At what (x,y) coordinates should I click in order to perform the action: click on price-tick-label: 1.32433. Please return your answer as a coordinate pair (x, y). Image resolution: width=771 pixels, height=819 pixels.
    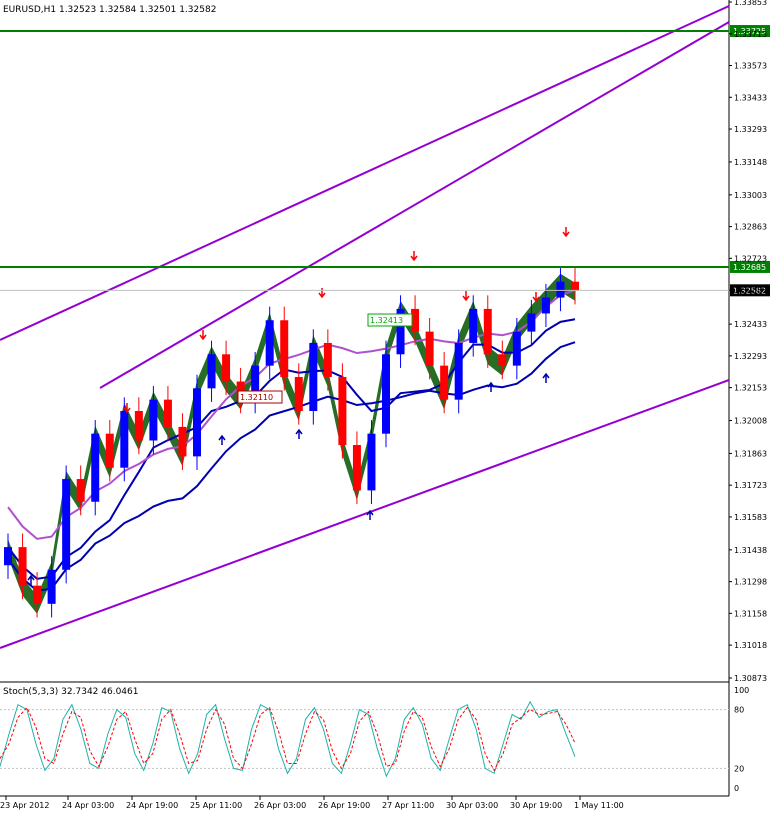
    Looking at the image, I should click on (750, 324).